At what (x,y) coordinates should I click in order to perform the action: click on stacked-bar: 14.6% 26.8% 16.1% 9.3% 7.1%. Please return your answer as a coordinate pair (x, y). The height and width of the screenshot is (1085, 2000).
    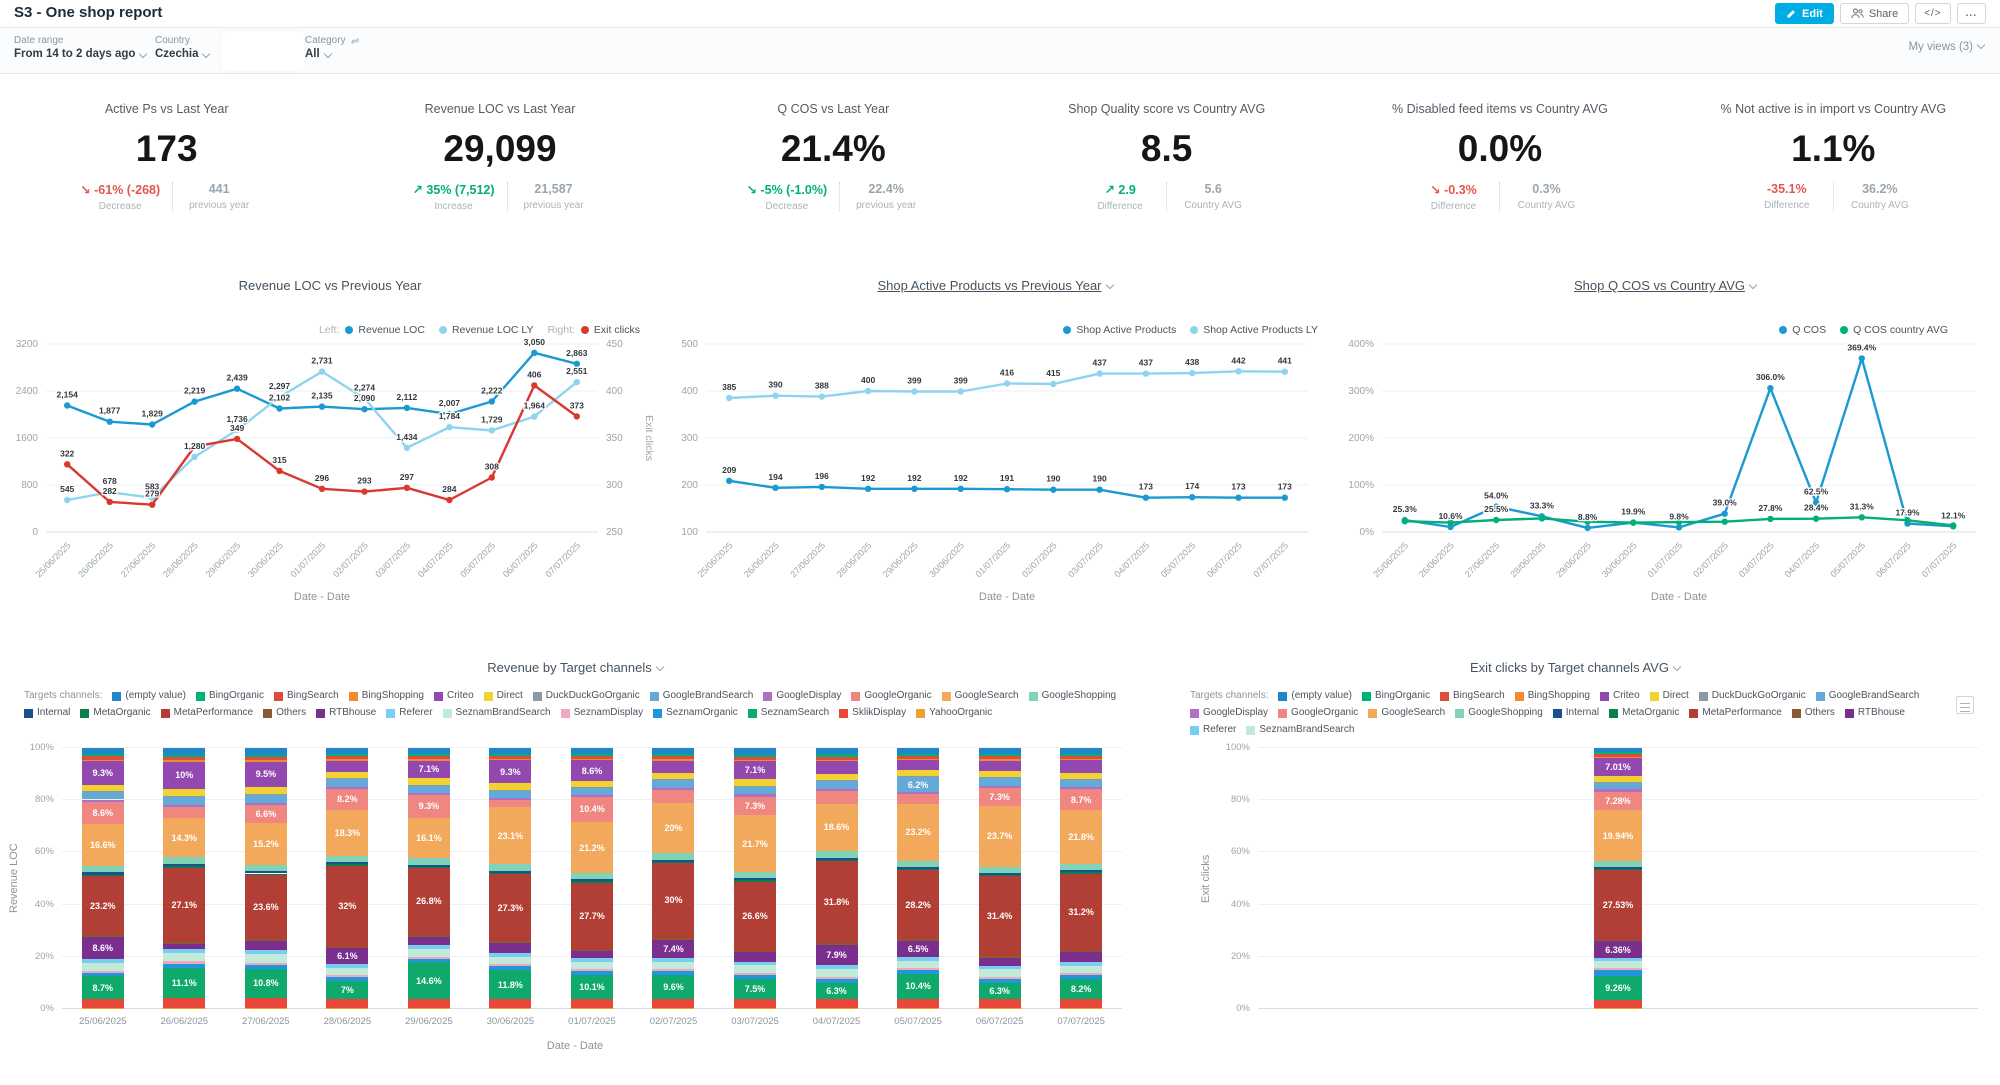
    Looking at the image, I should click on (428, 878).